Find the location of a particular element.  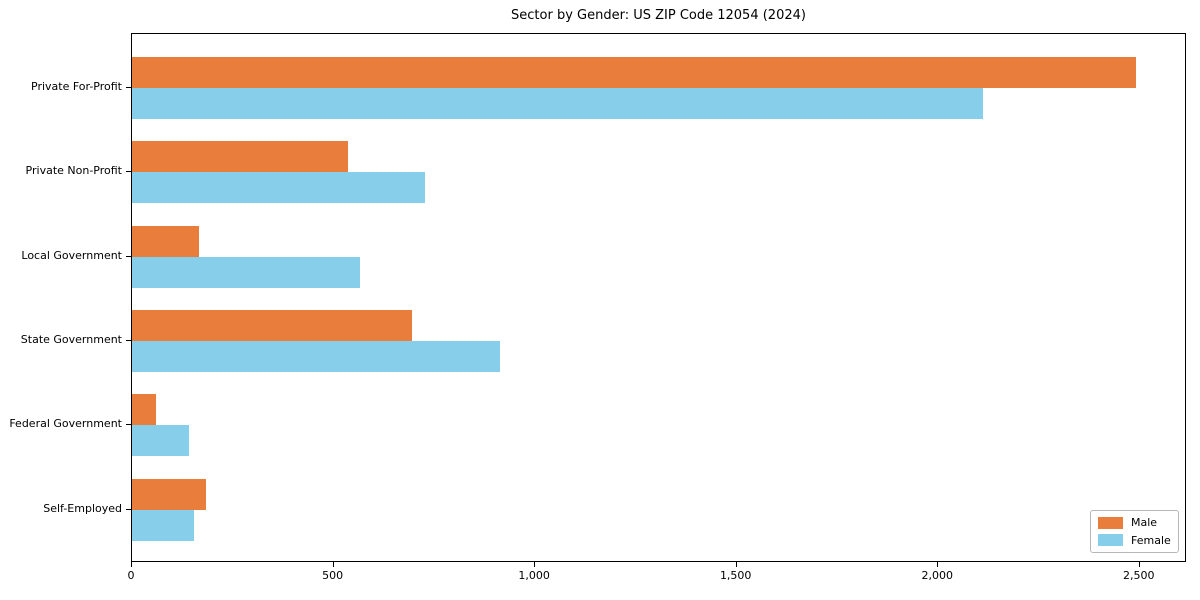

legend-swatch-female-icon is located at coordinates (1110, 540).